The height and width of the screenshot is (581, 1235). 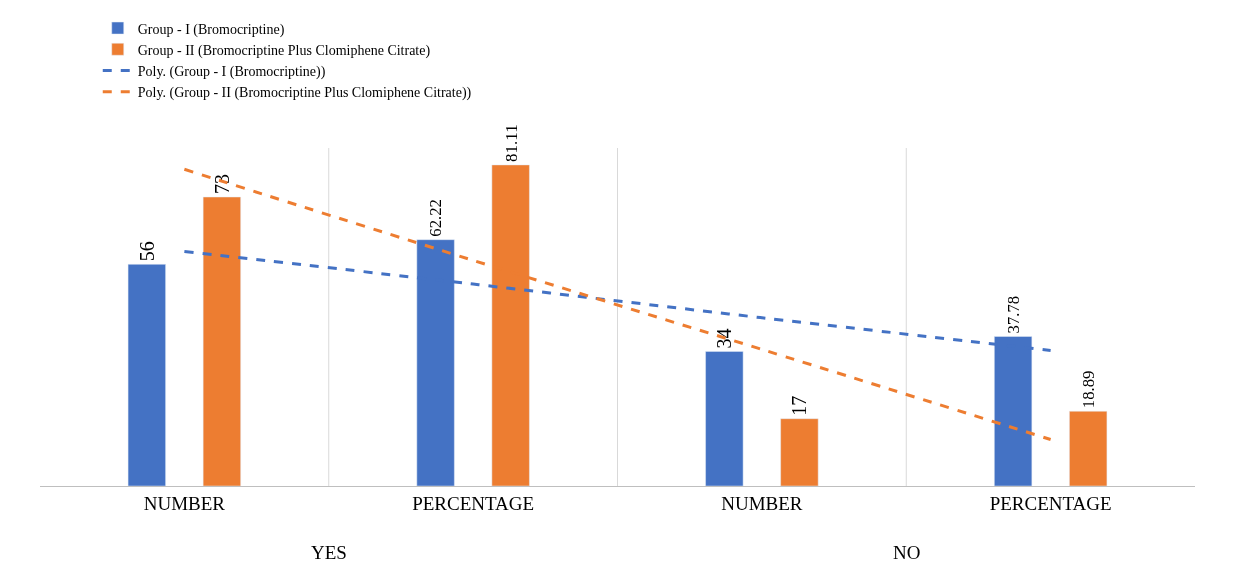 I want to click on data-label: 73, so click(x=221, y=184).